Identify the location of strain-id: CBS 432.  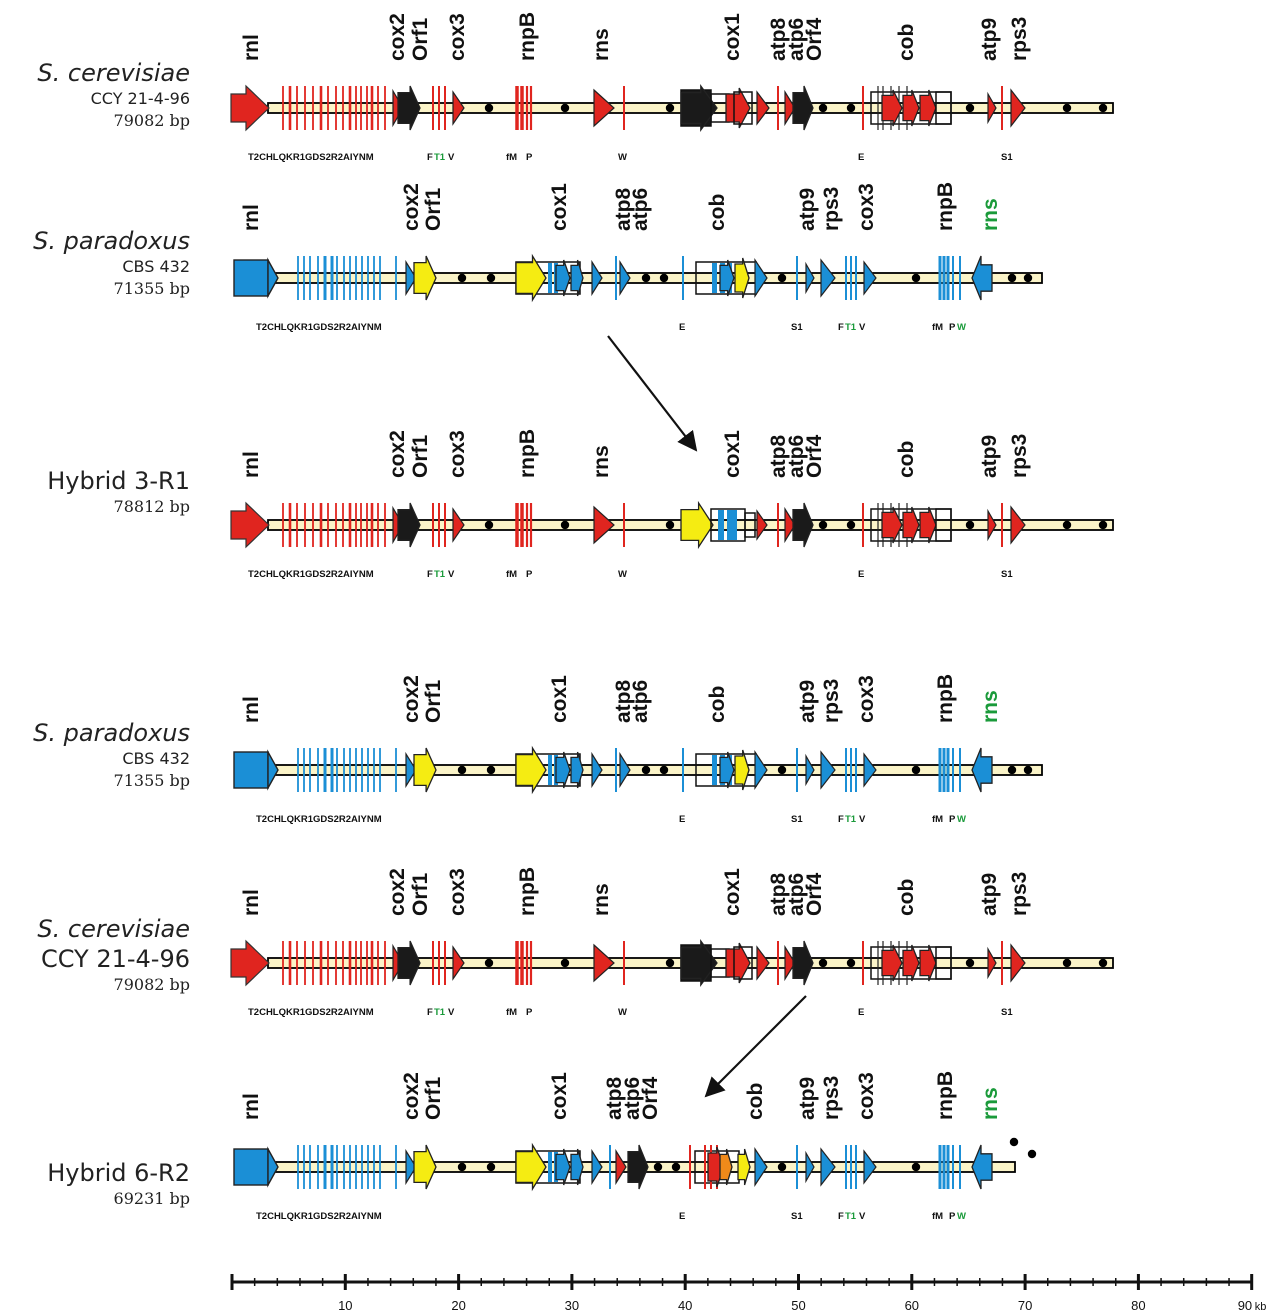
(156, 758).